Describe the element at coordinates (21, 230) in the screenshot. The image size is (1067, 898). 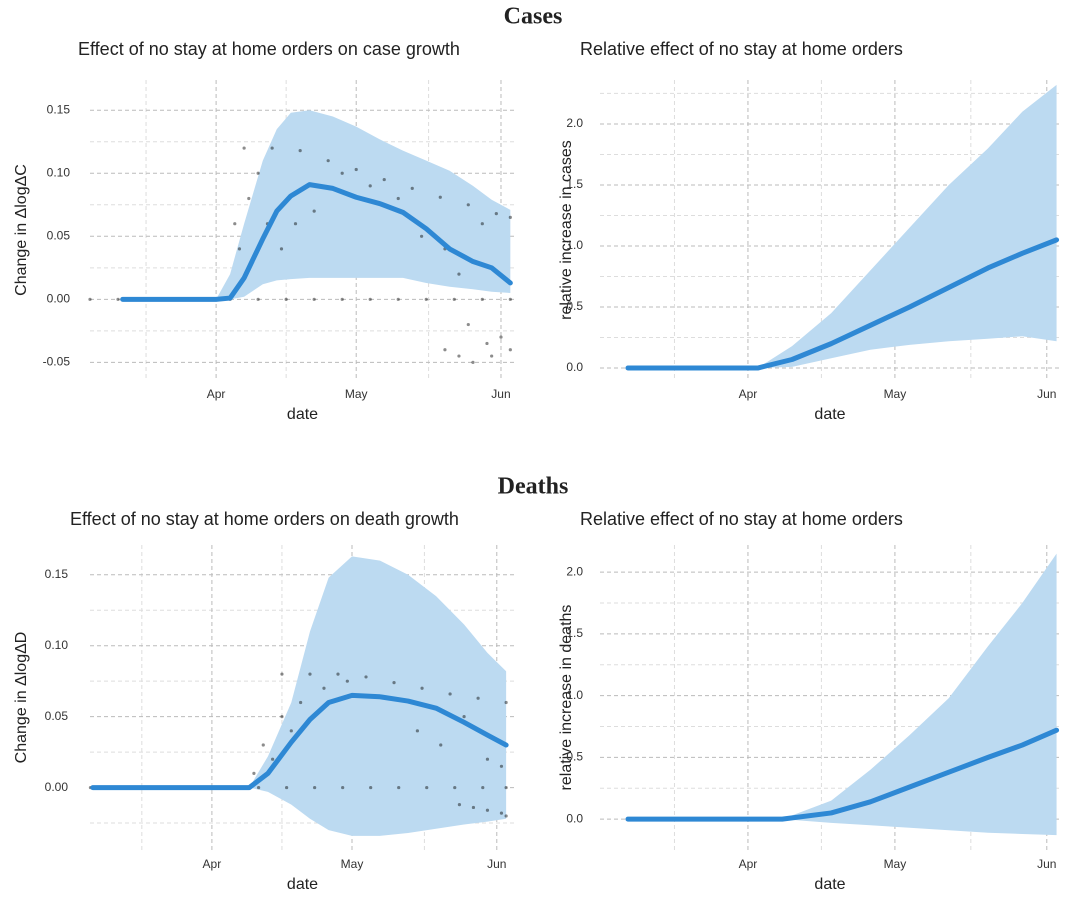
I see `y-axis-label: Change in ΔlogΔC` at that location.